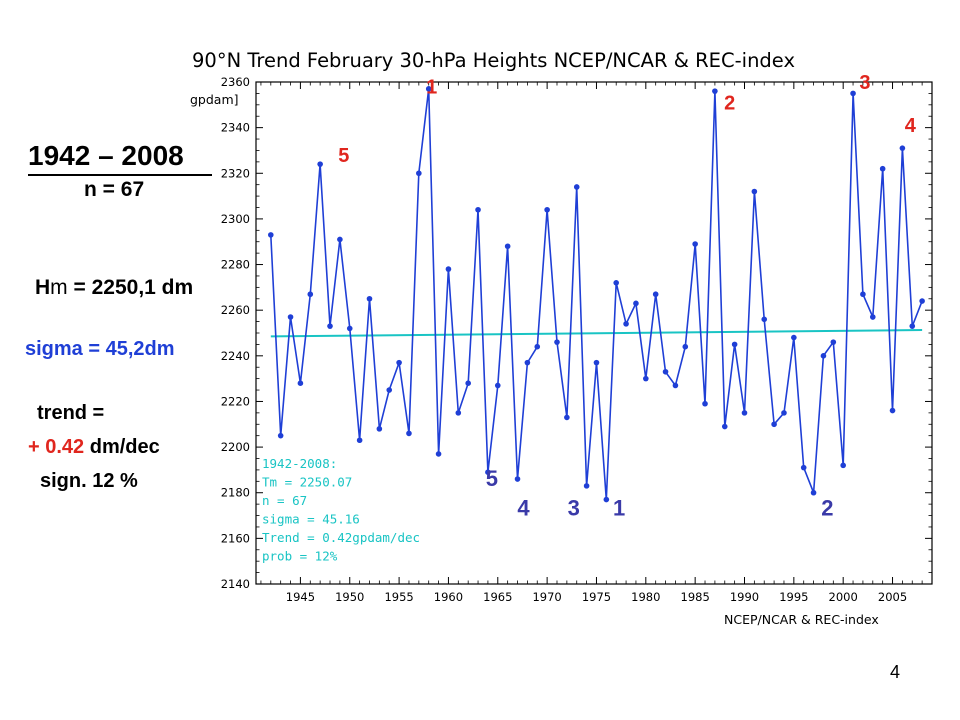  I want to click on source-label: NCEP/NCAR & REC-index, so click(801, 619).